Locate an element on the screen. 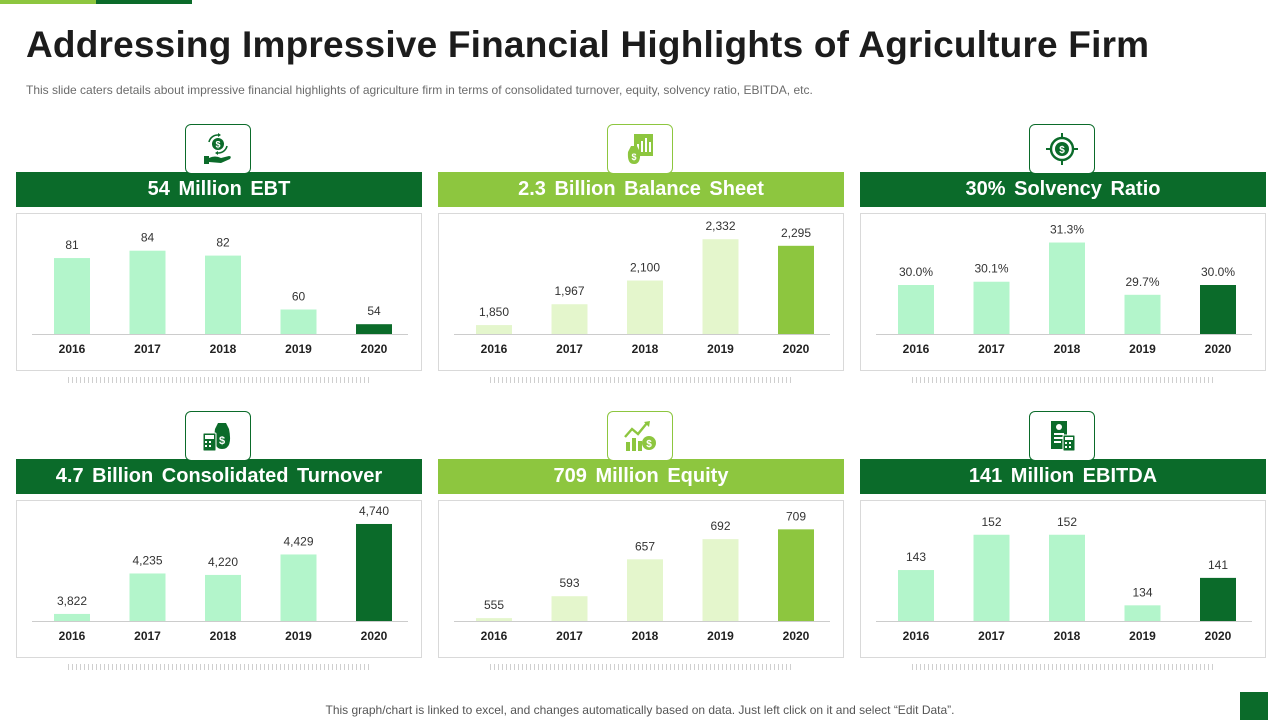 This screenshot has height=720, width=1280. chart-ebt: 81 2016 84 2017 82 2018 60 2019 54 2020 is located at coordinates (219, 292).